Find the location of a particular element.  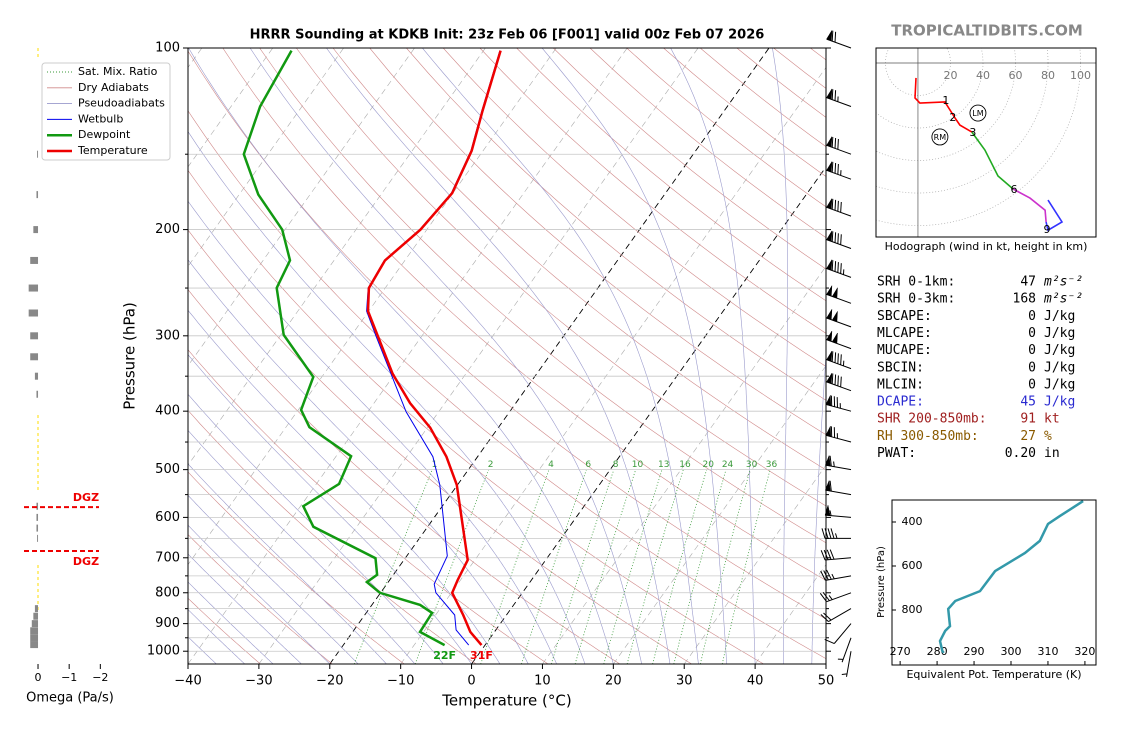

stat-label: MLCIN: is located at coordinates (900, 384).